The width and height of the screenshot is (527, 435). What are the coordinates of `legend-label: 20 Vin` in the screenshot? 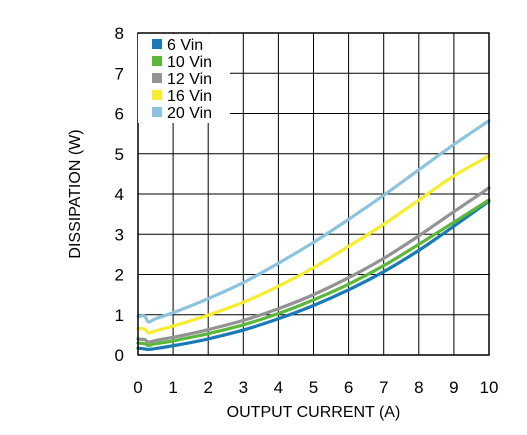 It's located at (189, 113).